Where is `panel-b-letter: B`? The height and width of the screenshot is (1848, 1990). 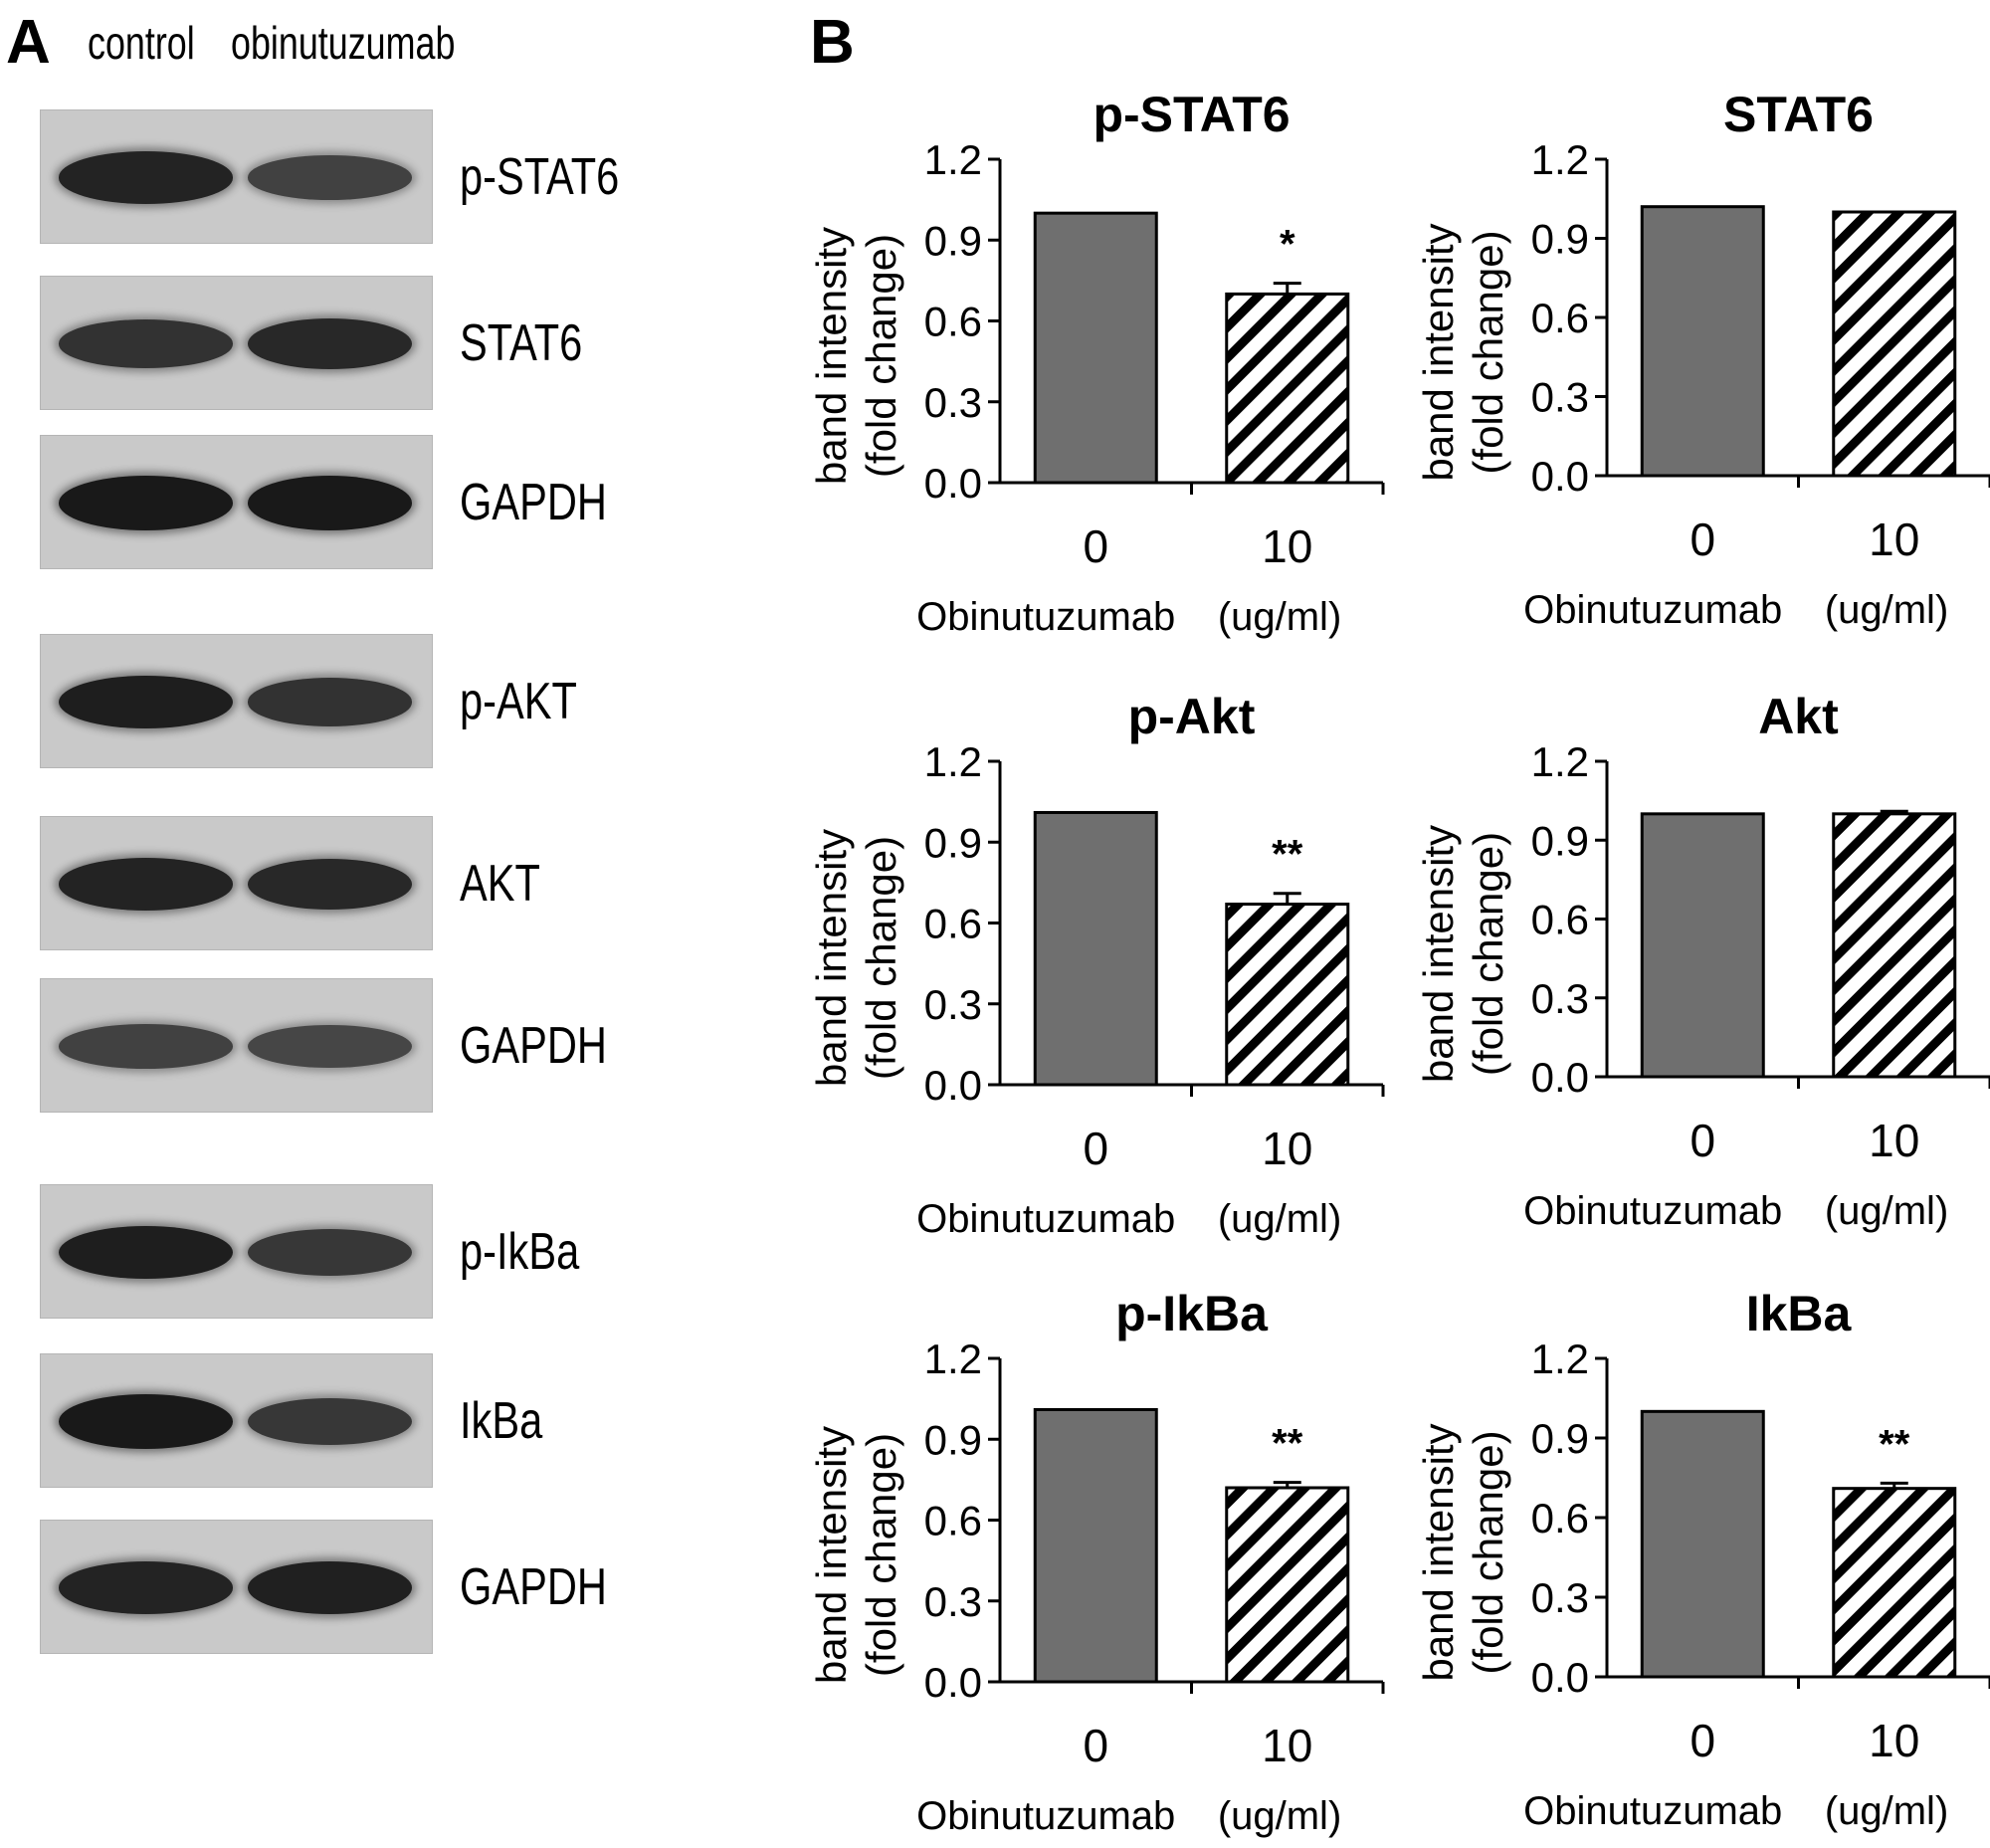
panel-b-letter: B is located at coordinates (832, 43).